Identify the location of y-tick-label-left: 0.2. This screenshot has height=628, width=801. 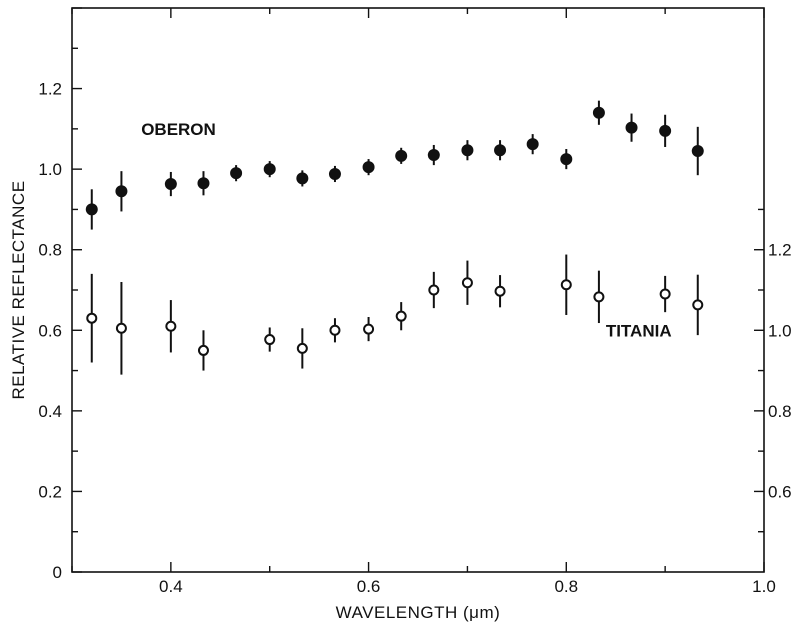
(50, 491).